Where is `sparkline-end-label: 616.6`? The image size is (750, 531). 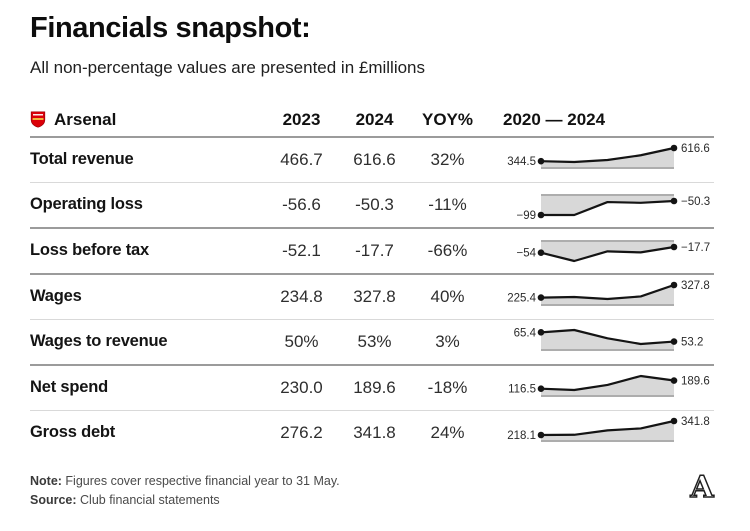 sparkline-end-label: 616.6 is located at coordinates (695, 149).